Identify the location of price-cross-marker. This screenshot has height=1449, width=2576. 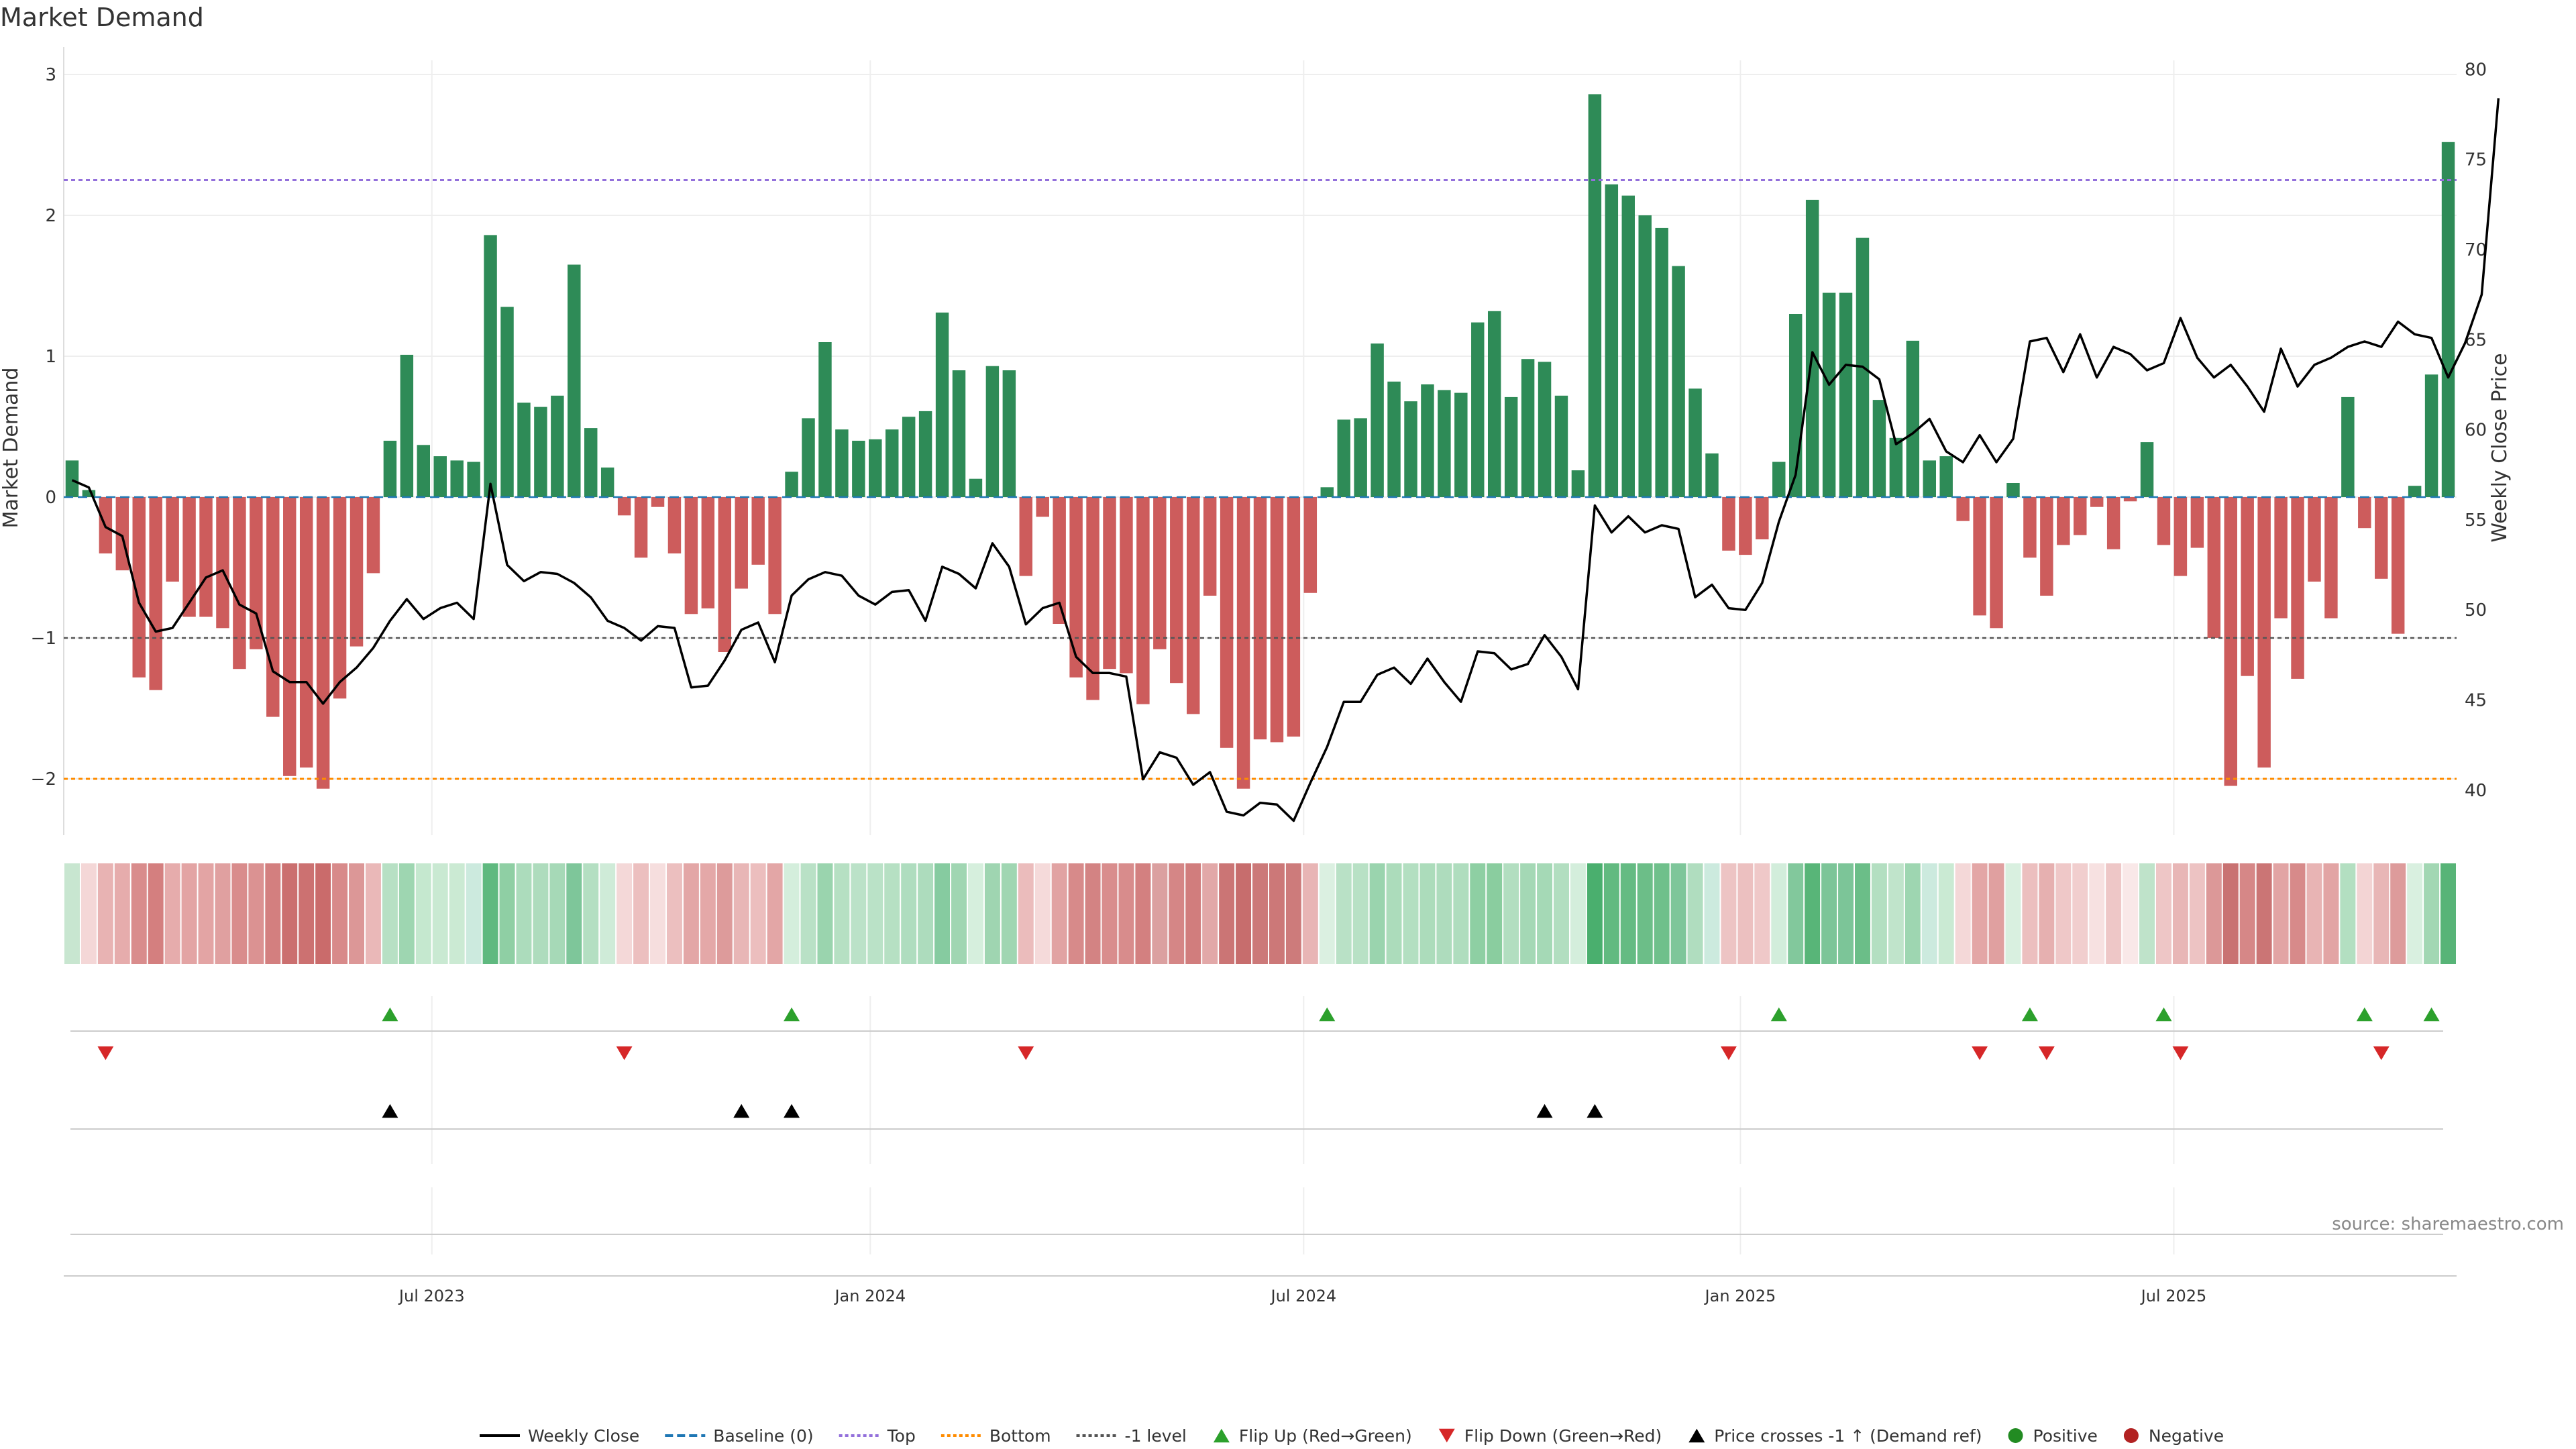
(741, 1111).